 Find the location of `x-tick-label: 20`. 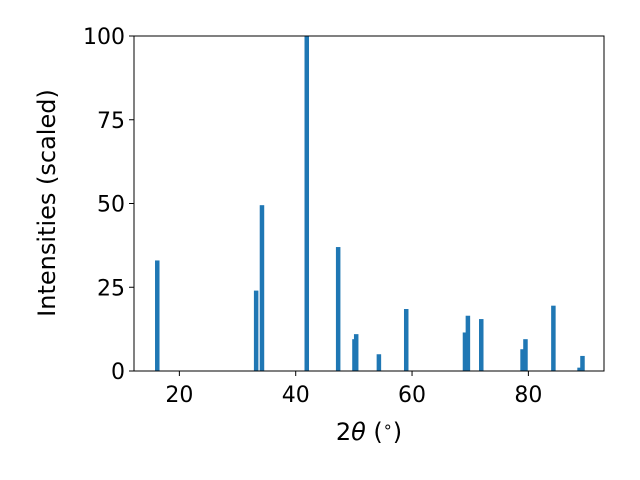

x-tick-label: 20 is located at coordinates (179, 395).